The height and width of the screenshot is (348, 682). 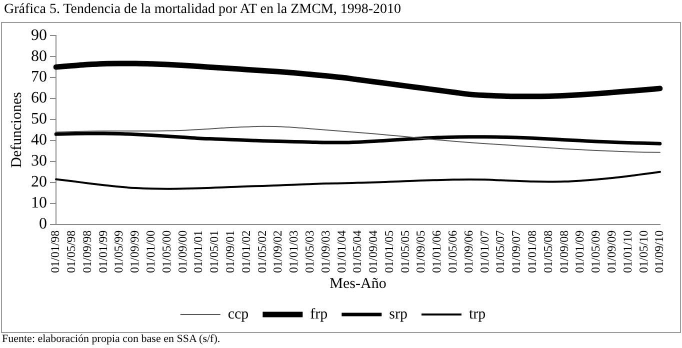 What do you see at coordinates (484, 252) in the screenshot?
I see `x-tick-label: 01/01/07` at bounding box center [484, 252].